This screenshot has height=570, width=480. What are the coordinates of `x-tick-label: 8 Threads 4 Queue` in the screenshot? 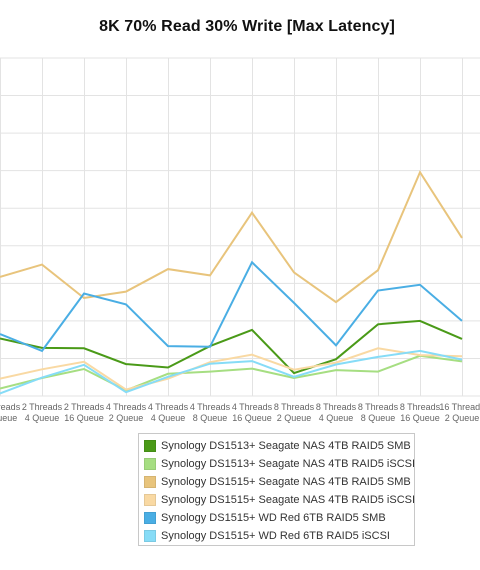 It's located at (336, 412).